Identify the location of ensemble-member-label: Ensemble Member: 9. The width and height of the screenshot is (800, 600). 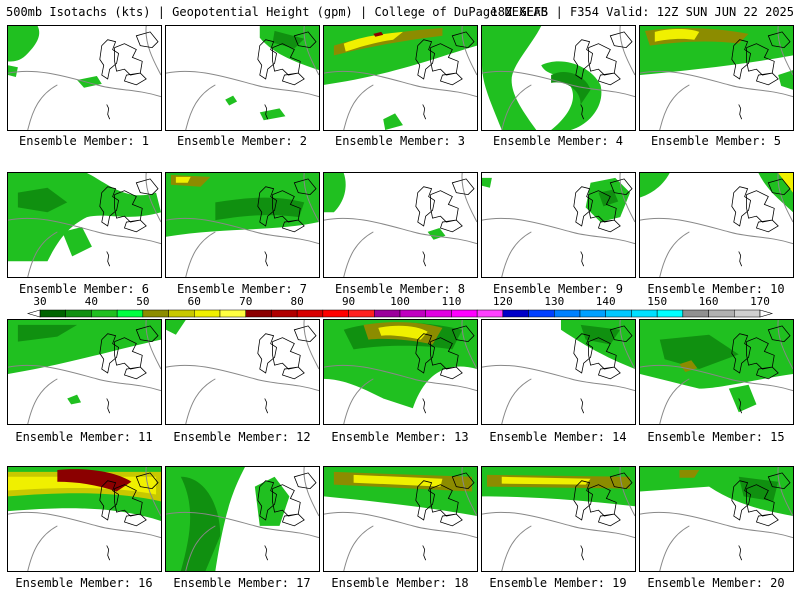
(558, 289).